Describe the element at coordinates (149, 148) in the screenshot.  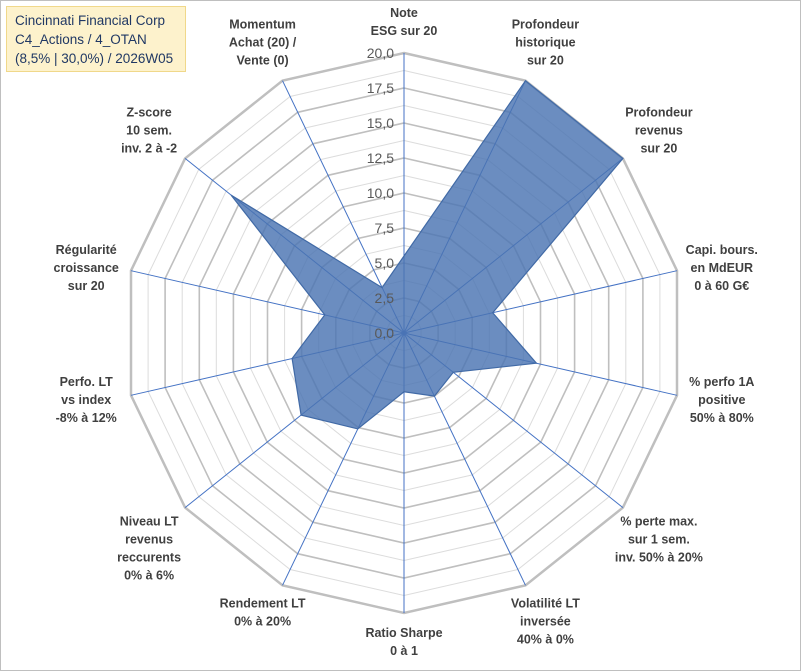
I see `axis-label-line: inv. 2 à -2` at that location.